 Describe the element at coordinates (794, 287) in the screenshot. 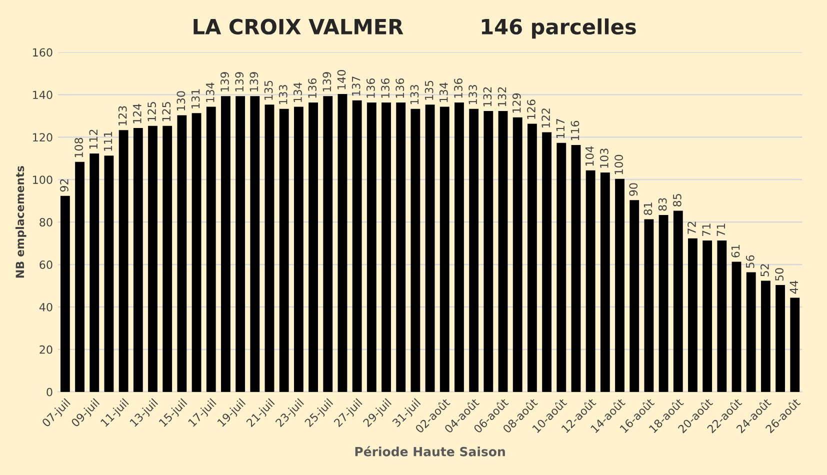

I see `data-label: 44` at that location.